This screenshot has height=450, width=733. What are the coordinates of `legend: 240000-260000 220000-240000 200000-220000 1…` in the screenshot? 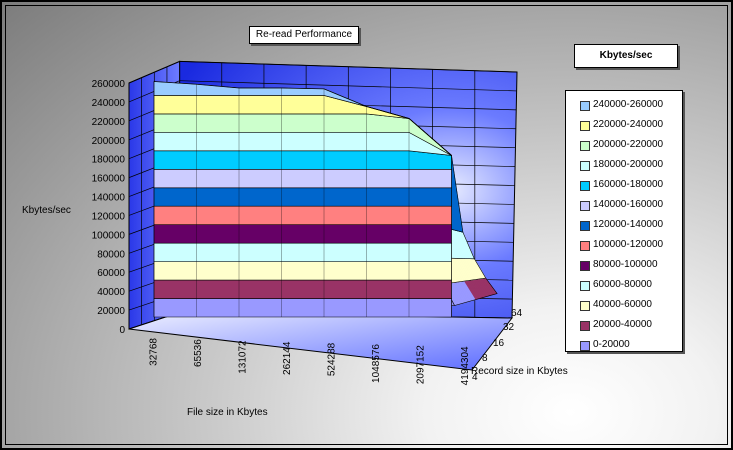 It's located at (624, 221).